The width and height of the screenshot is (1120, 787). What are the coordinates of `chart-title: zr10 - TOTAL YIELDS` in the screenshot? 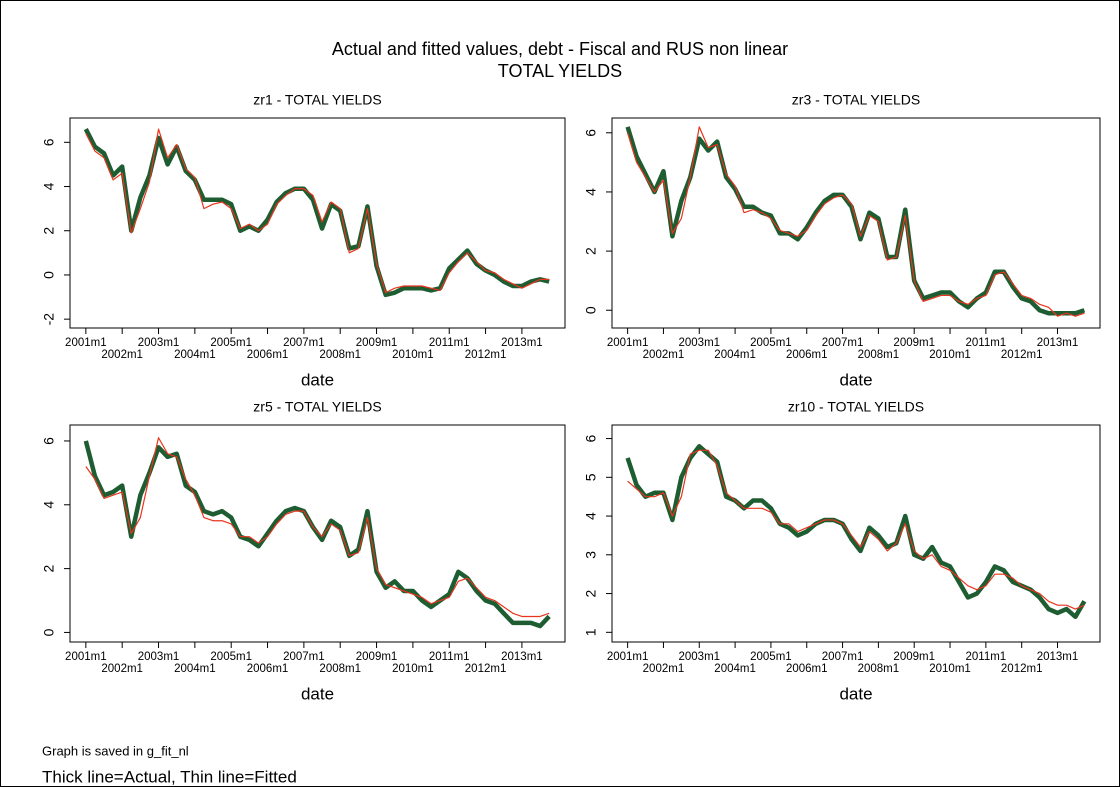 It's located at (856, 407).